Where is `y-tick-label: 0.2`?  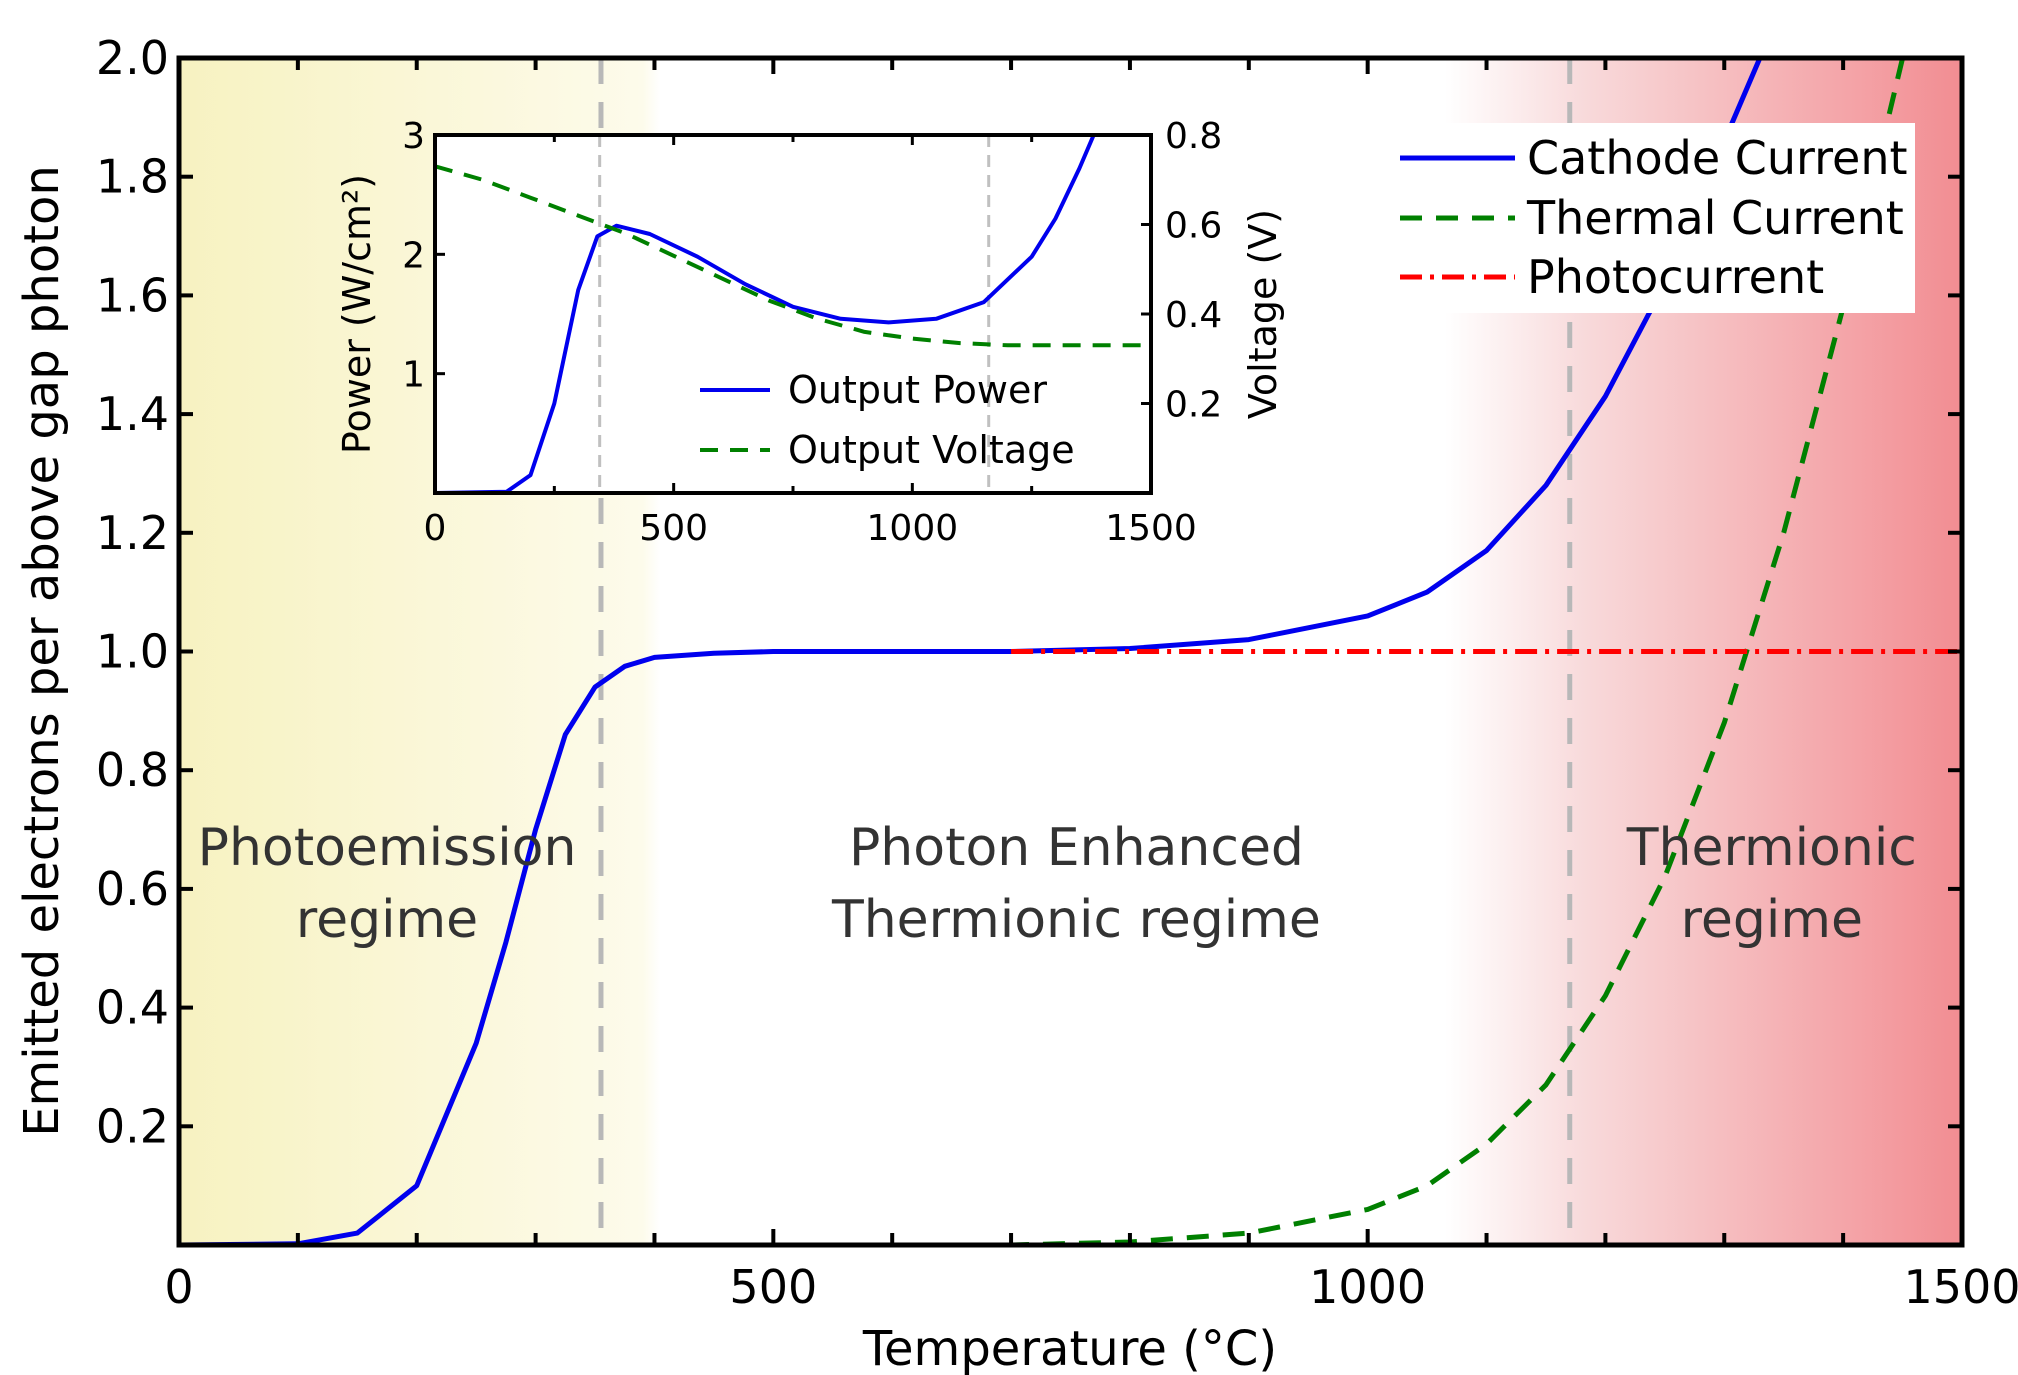
y-tick-label: 0.2 is located at coordinates (132, 1126).